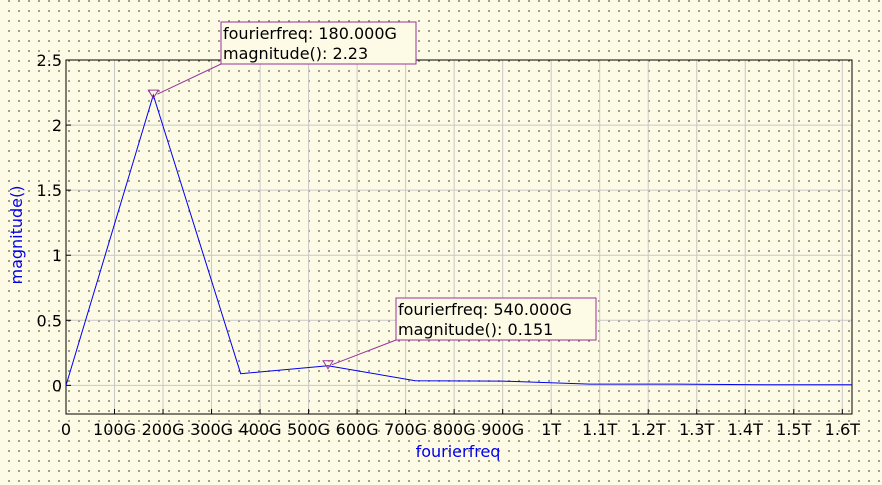  I want to click on x-tick-label-6: 600G, so click(357, 429).